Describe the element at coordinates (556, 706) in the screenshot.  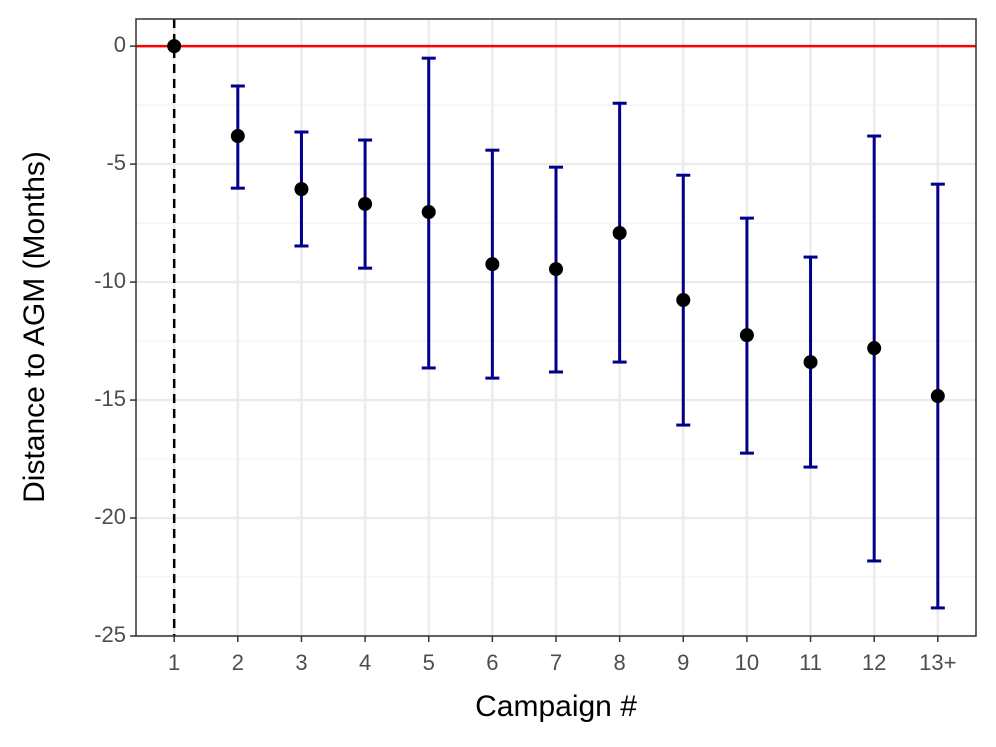
I see `x-axis-title: Campaign #` at that location.